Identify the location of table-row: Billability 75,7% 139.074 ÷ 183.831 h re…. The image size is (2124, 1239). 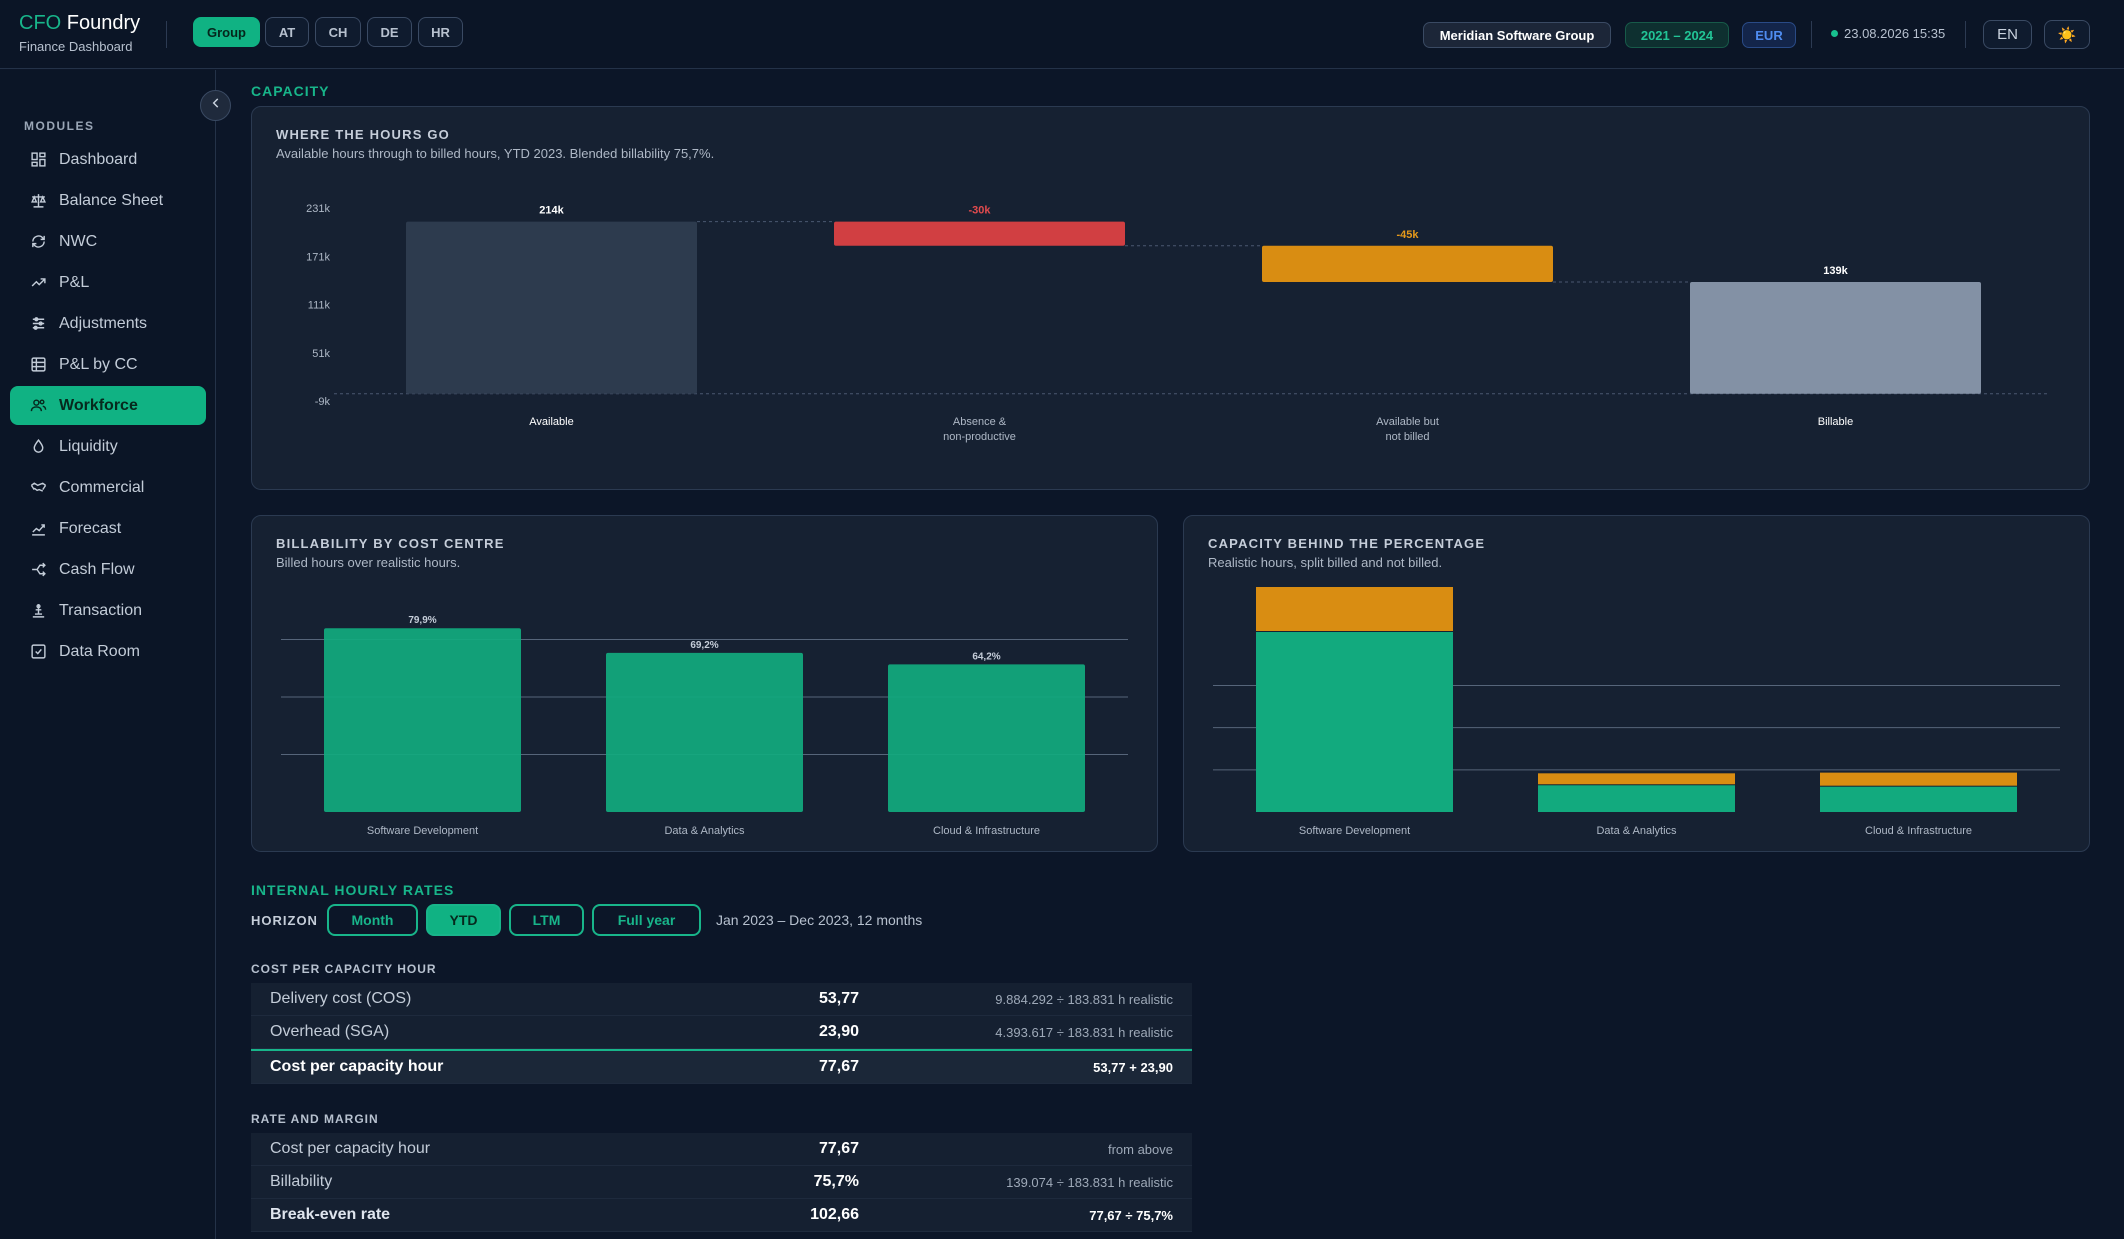
(721, 1182).